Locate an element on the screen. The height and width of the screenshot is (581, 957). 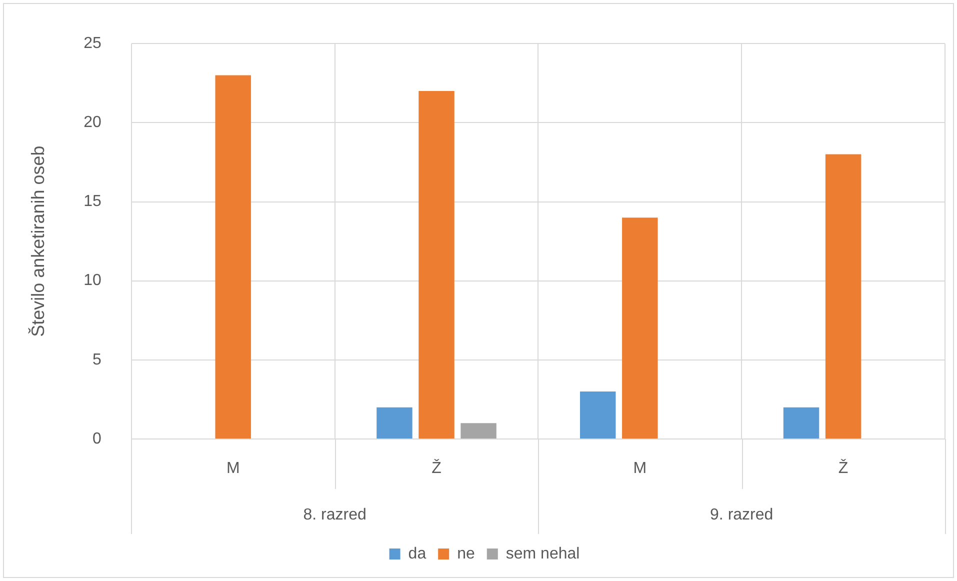
legend-label: da is located at coordinates (417, 553).